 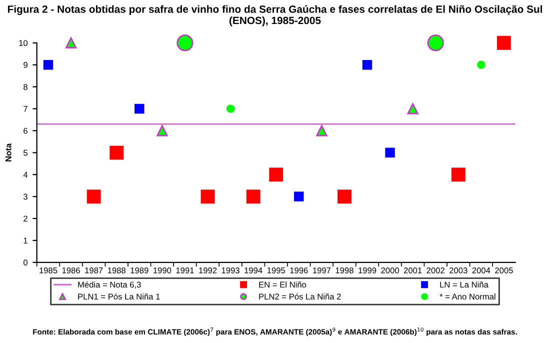 What do you see at coordinates (413, 270) in the screenshot?
I see `x-tick-label: 2001` at bounding box center [413, 270].